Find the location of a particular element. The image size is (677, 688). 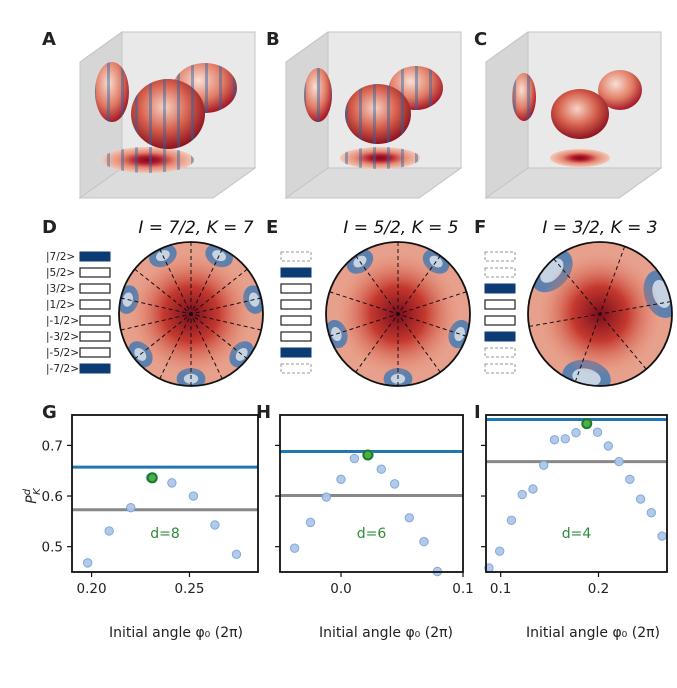

y-axis-label: PdK is located at coordinates (32, 495).